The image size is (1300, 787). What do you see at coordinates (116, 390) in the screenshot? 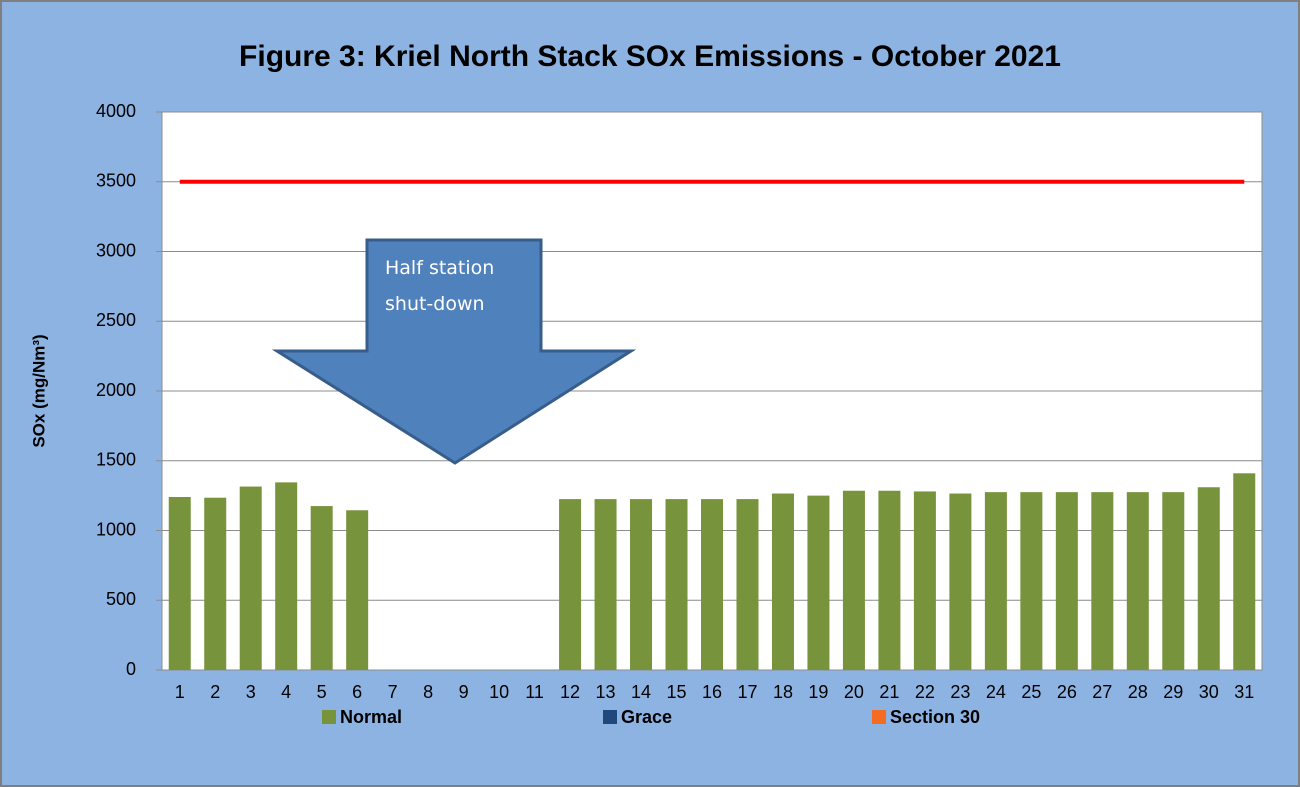
I see `y-tick-label: 2000` at bounding box center [116, 390].